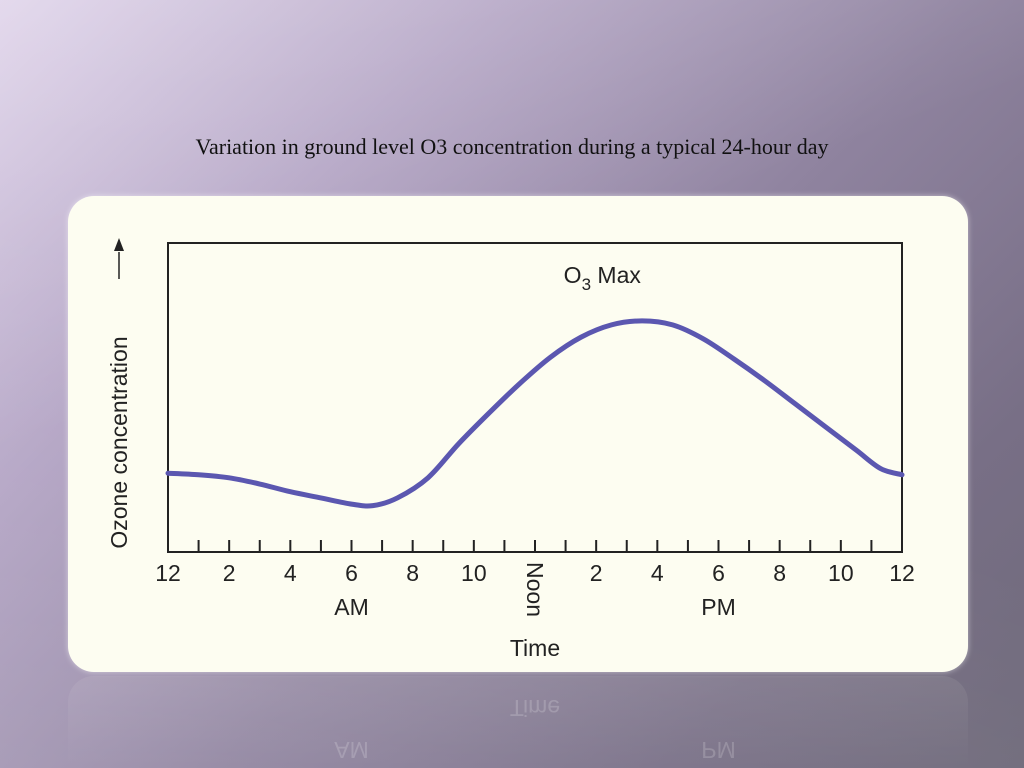  Describe the element at coordinates (351, 750) in the screenshot. I see `reflection-am-label: AM` at that location.